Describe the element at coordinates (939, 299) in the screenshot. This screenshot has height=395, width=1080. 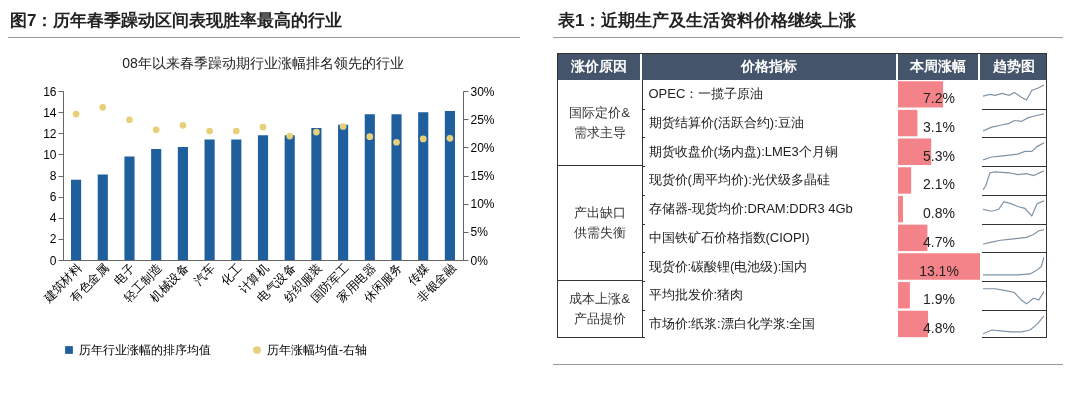
I see `data-label: 1.9%` at that location.